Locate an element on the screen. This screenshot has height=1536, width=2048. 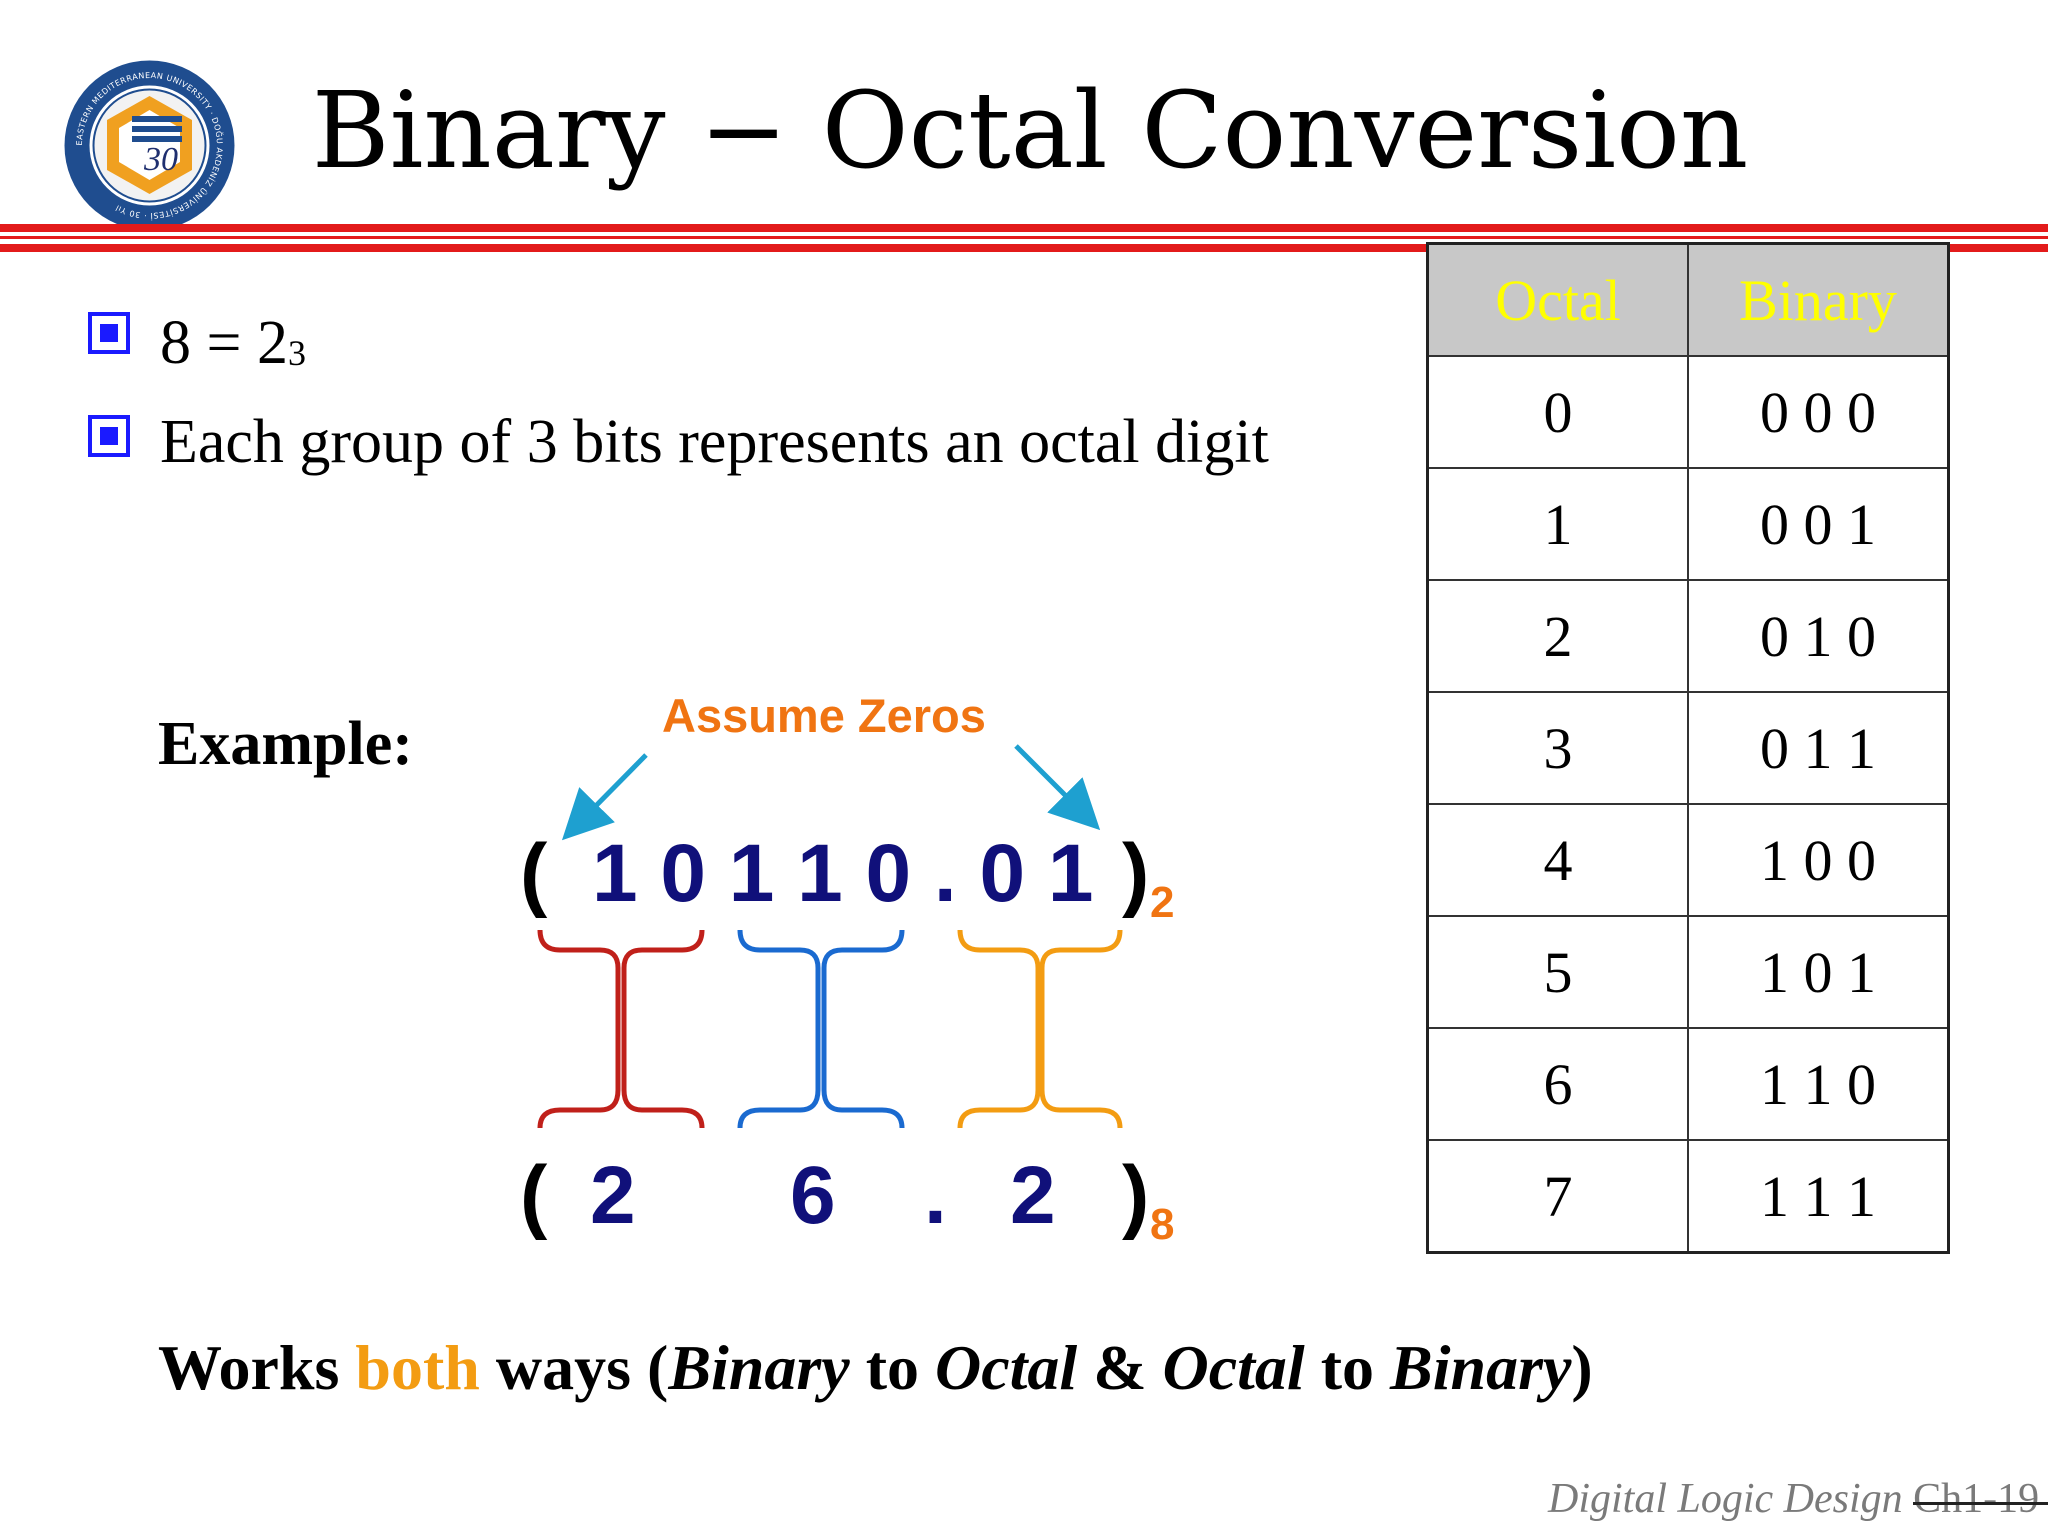
table-cell: 1 0 1 is located at coordinates (1818, 972).